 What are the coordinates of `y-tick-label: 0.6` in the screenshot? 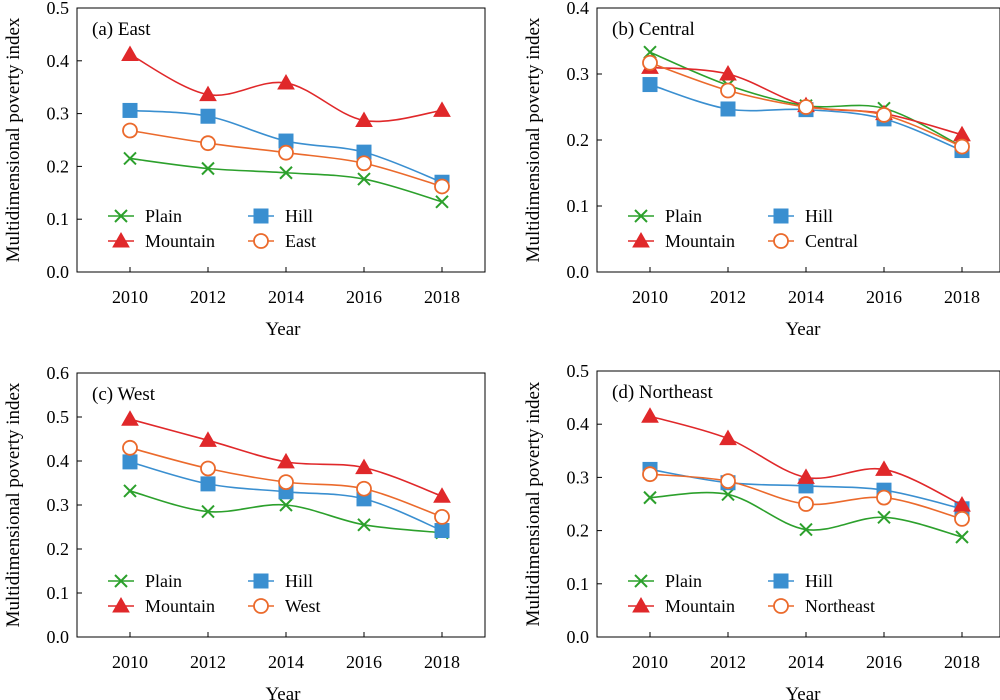 It's located at (58, 373).